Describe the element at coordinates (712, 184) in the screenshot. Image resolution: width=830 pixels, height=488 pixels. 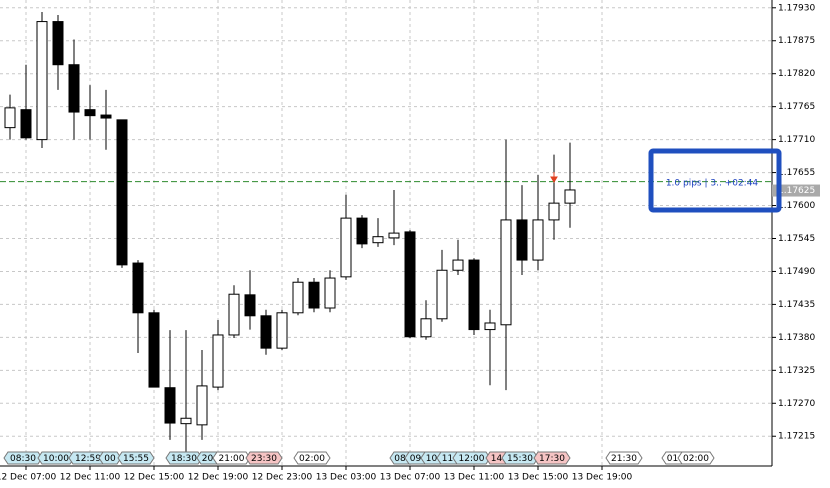
I see `annotation: 1.0 pips | 3.. +02:44` at that location.